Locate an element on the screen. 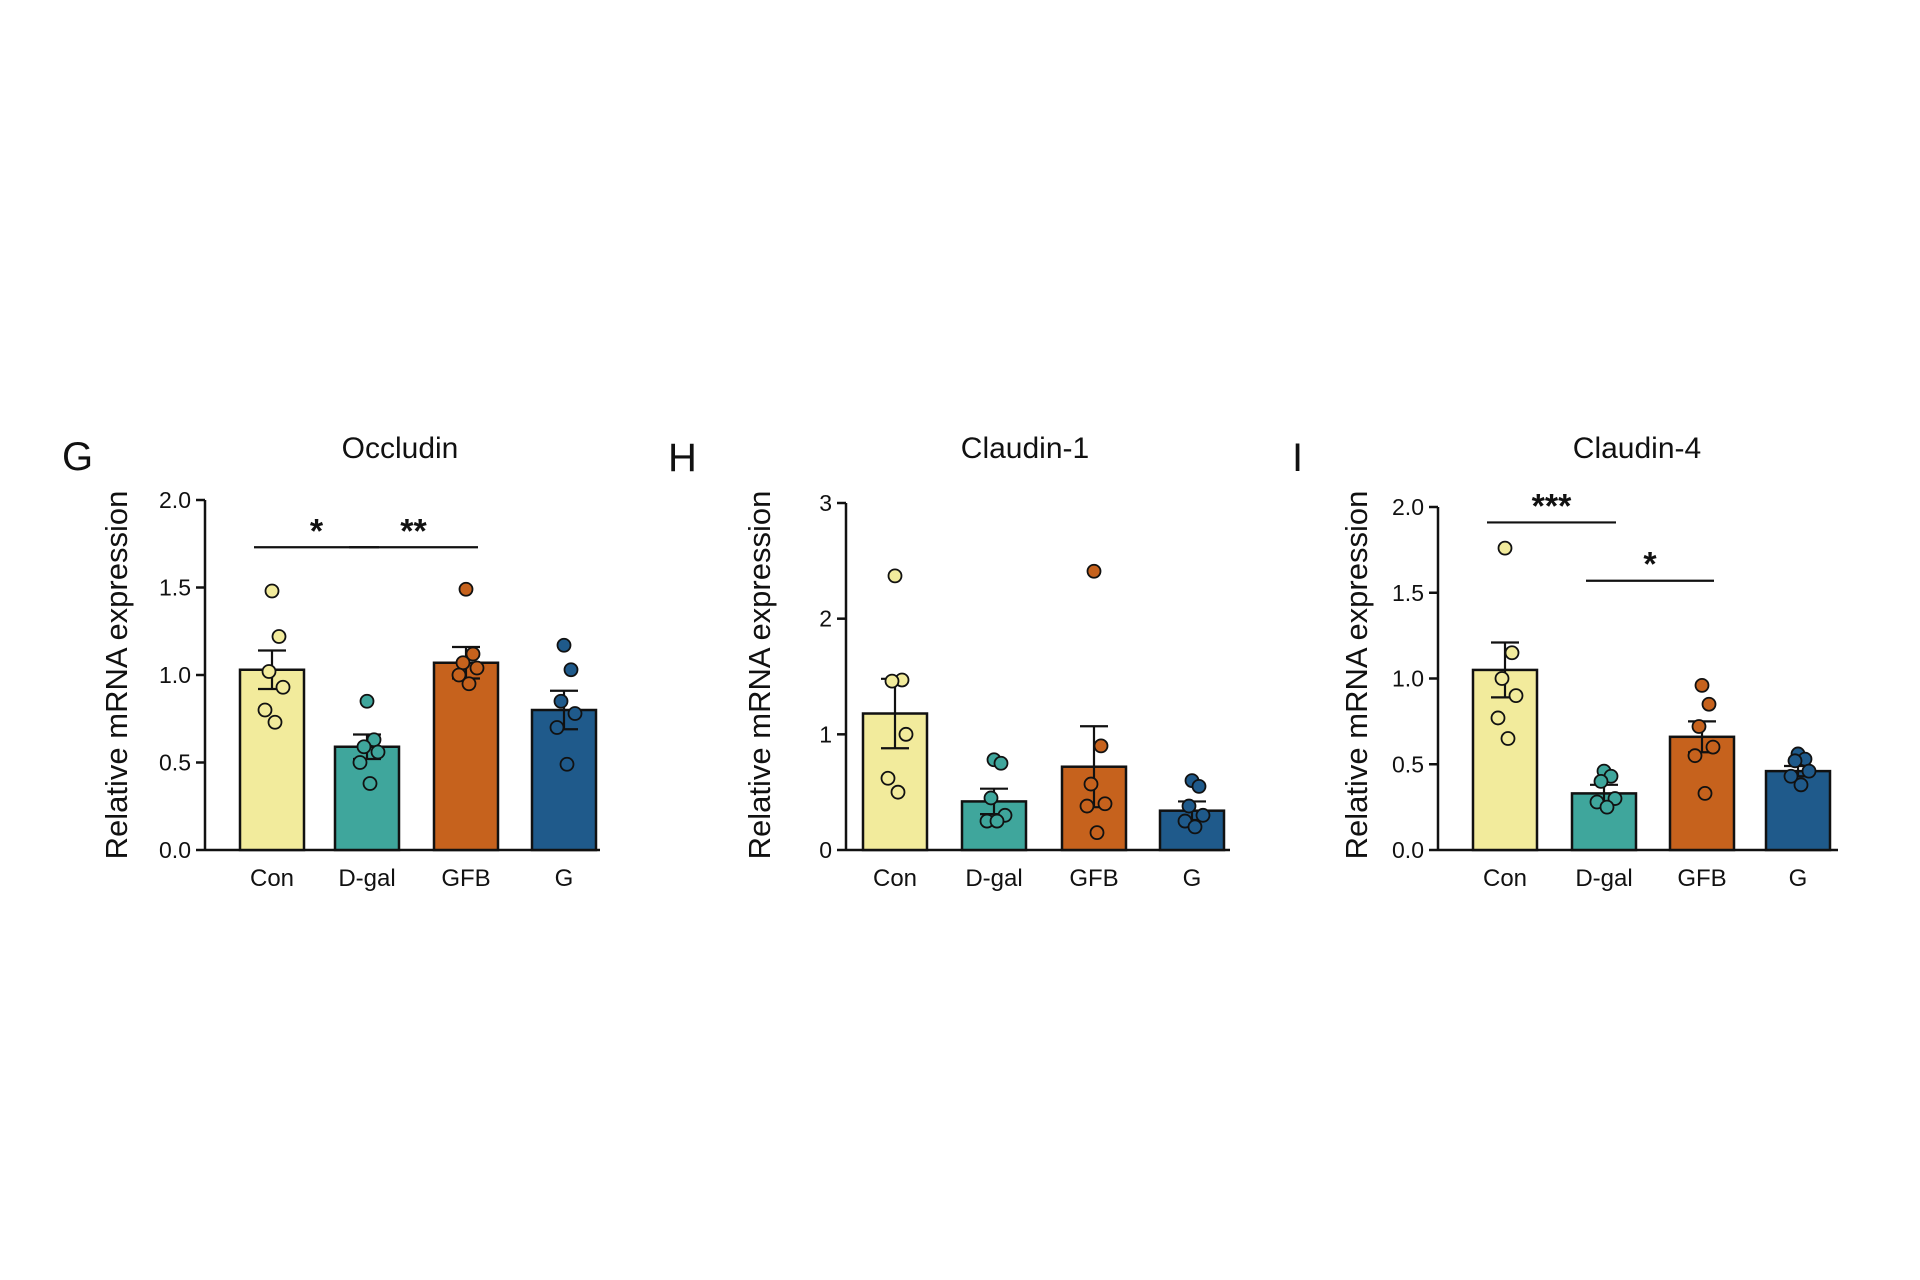  bar-gfb is located at coordinates (466, 756).